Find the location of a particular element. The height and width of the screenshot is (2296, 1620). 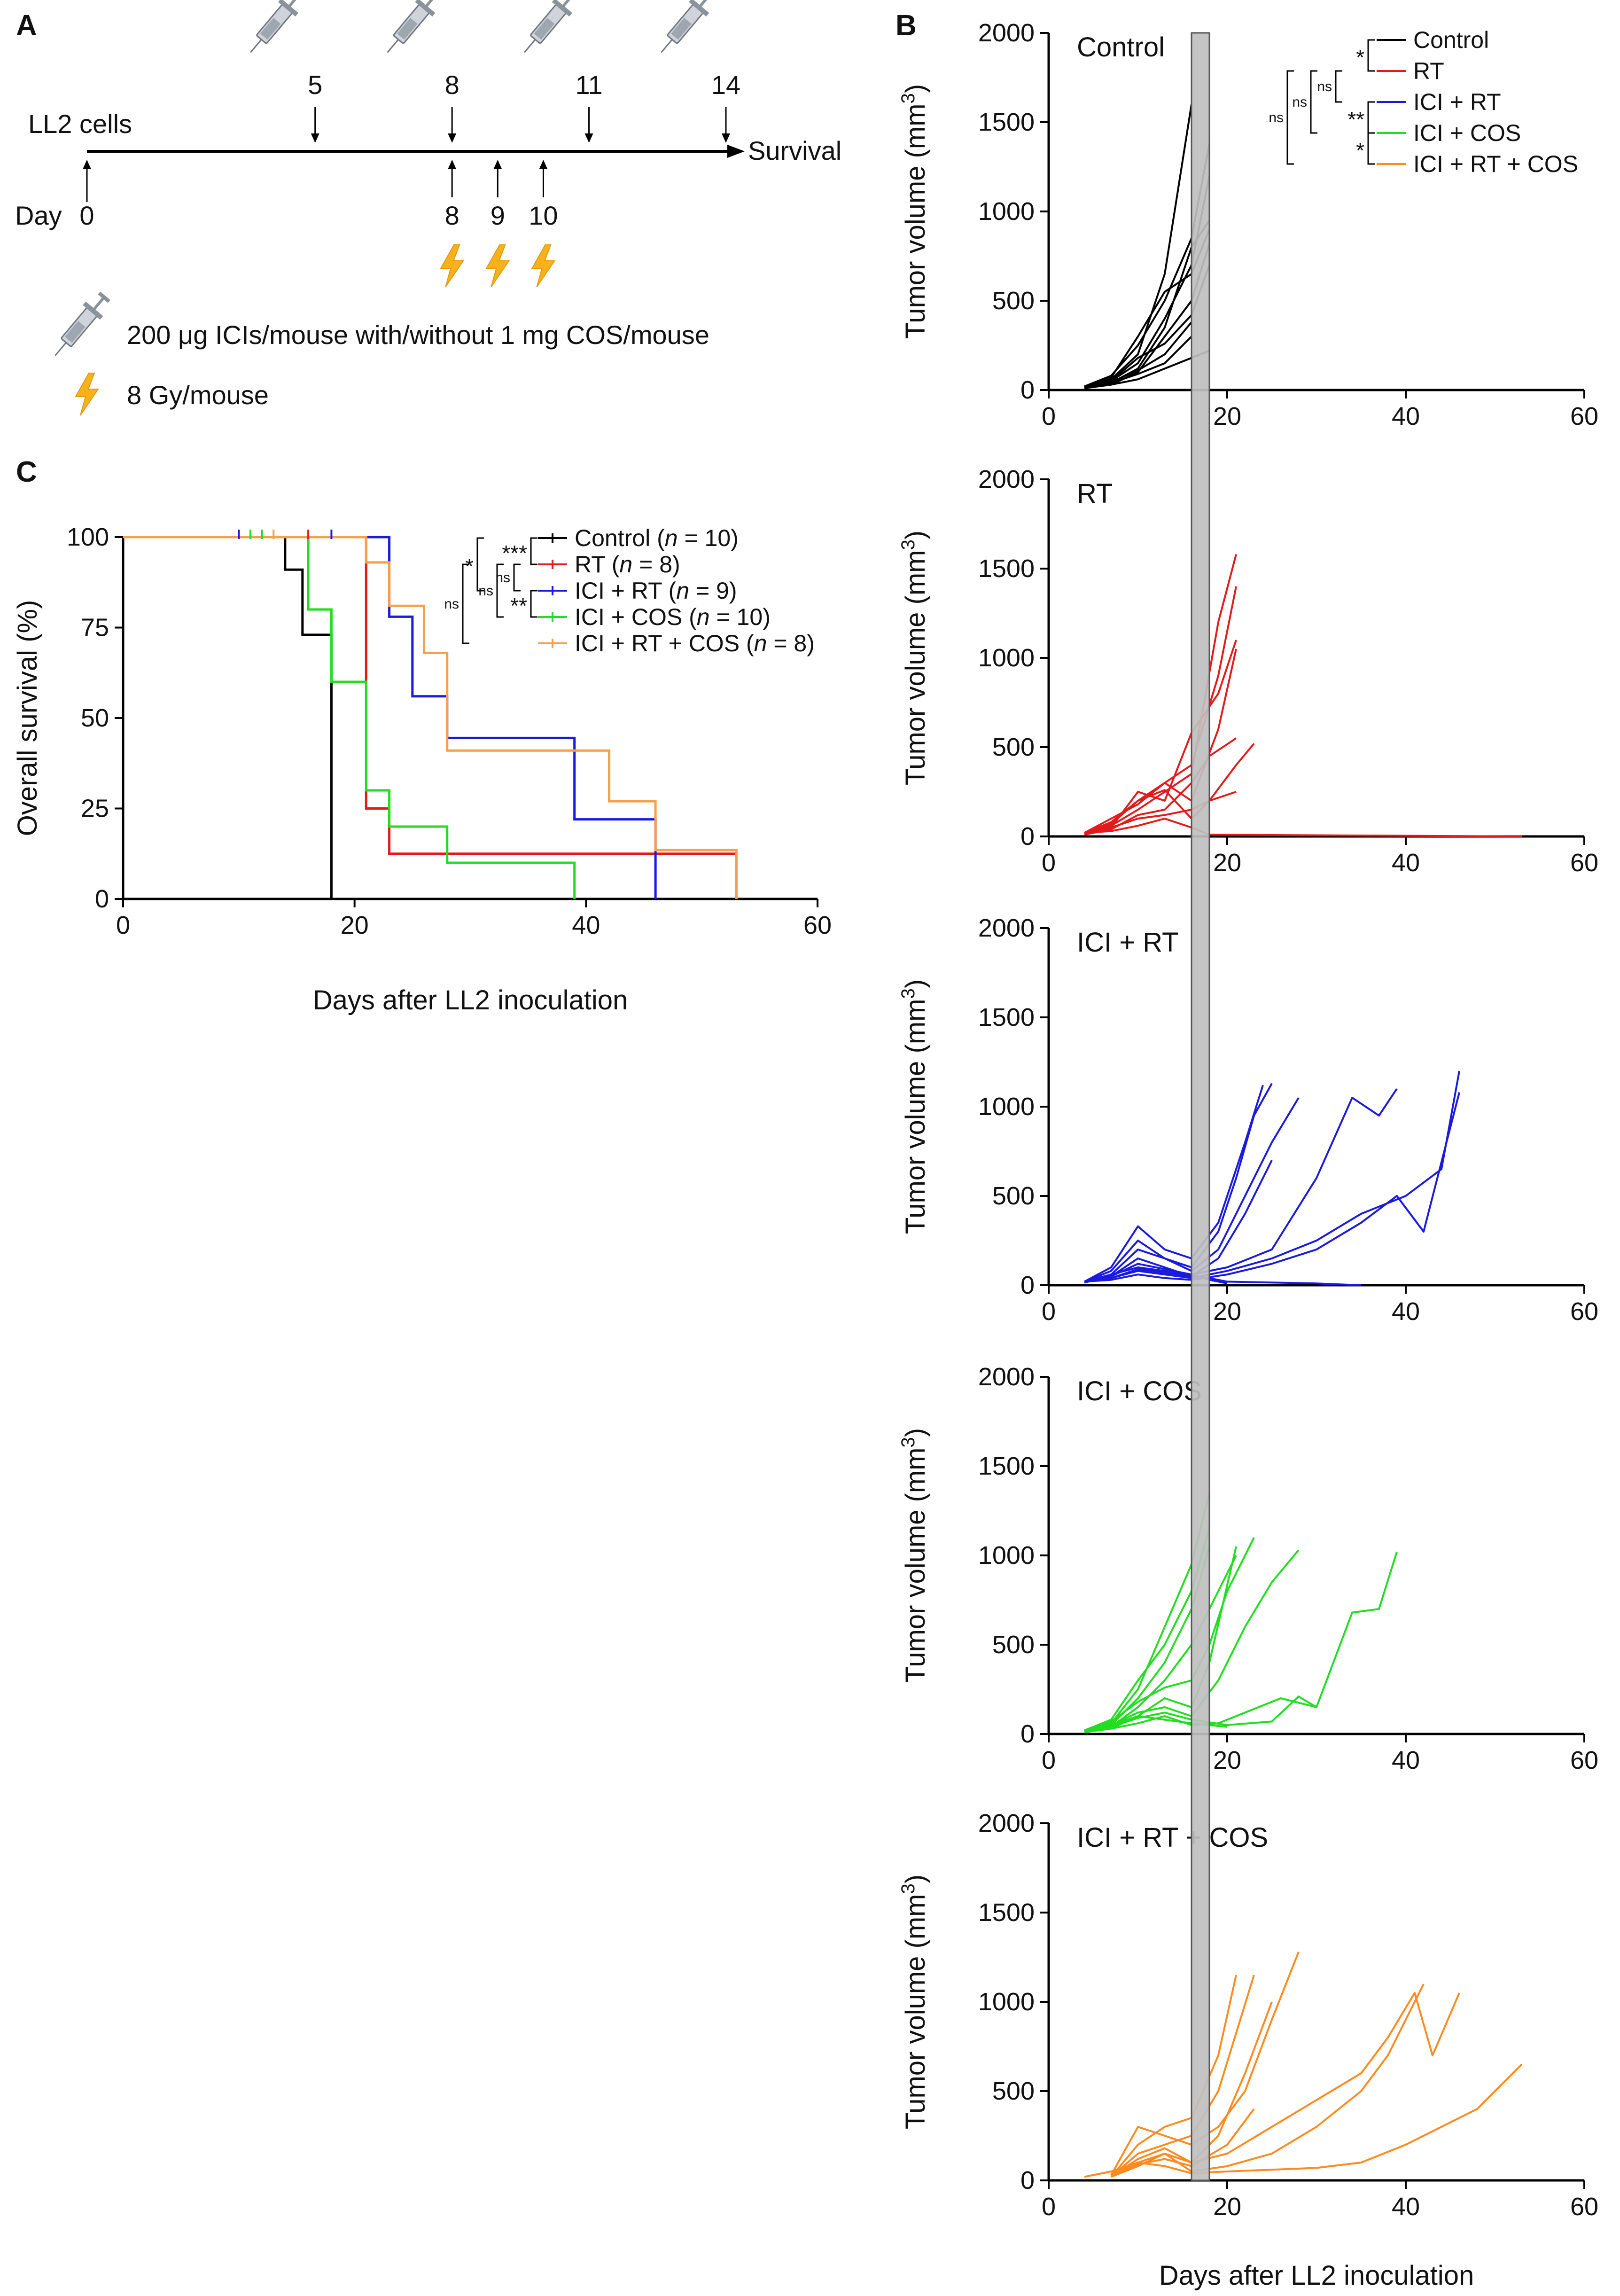

legend-label: RT is located at coordinates (1428, 71).